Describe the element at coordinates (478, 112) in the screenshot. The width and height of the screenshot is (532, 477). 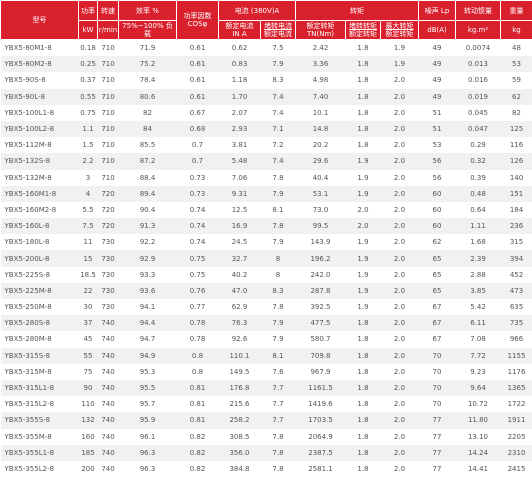
I see `value-cell: 0.045` at that location.